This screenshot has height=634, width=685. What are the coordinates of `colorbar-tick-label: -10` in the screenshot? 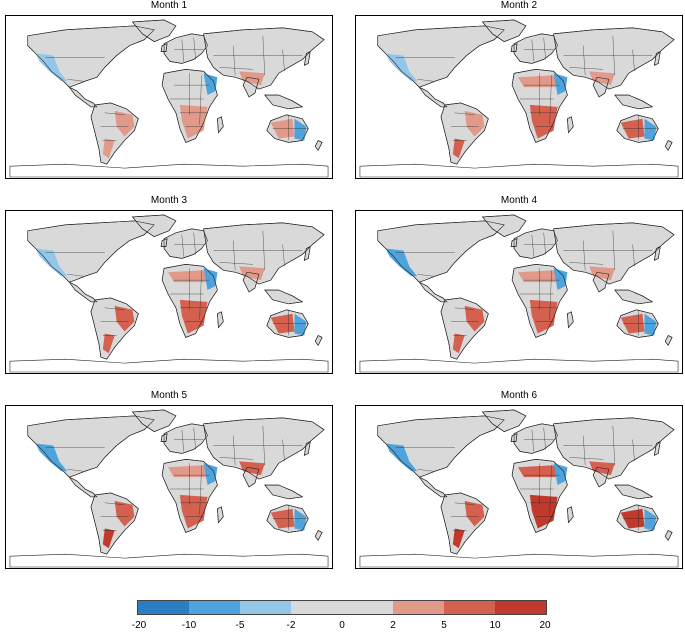 It's located at (189, 625).